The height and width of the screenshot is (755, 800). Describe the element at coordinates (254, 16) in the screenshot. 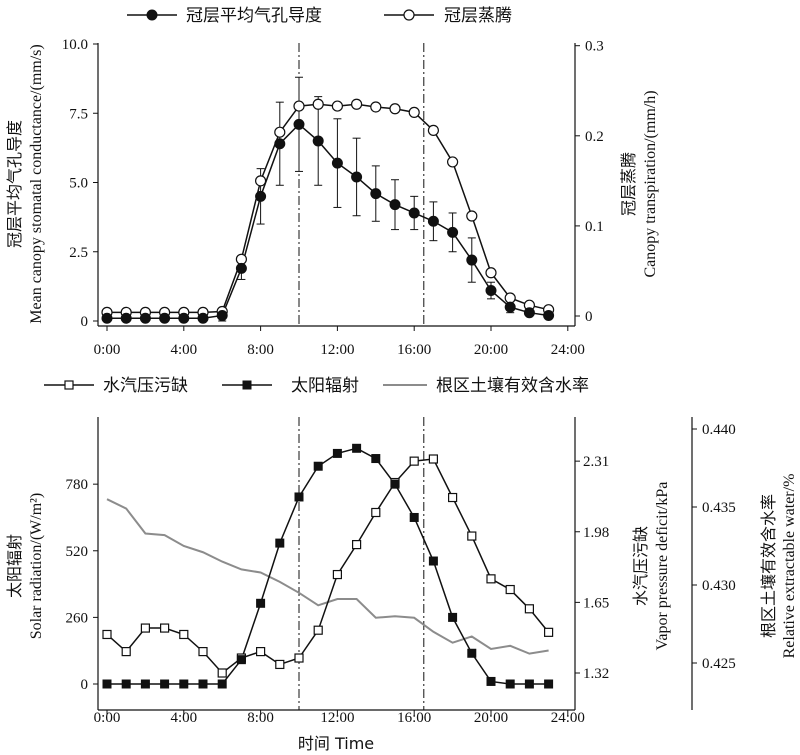

I see `legend-label-conductance: 冠层平均气孔导度` at that location.